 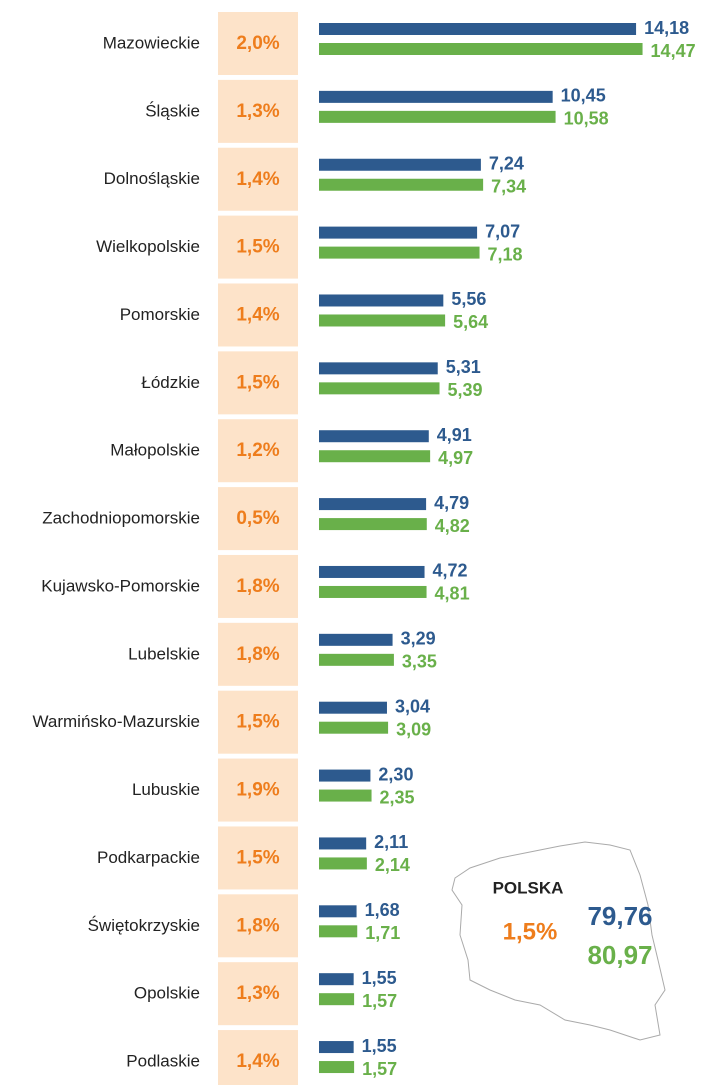 I want to click on category-label: Lubuskie, so click(x=166, y=789).